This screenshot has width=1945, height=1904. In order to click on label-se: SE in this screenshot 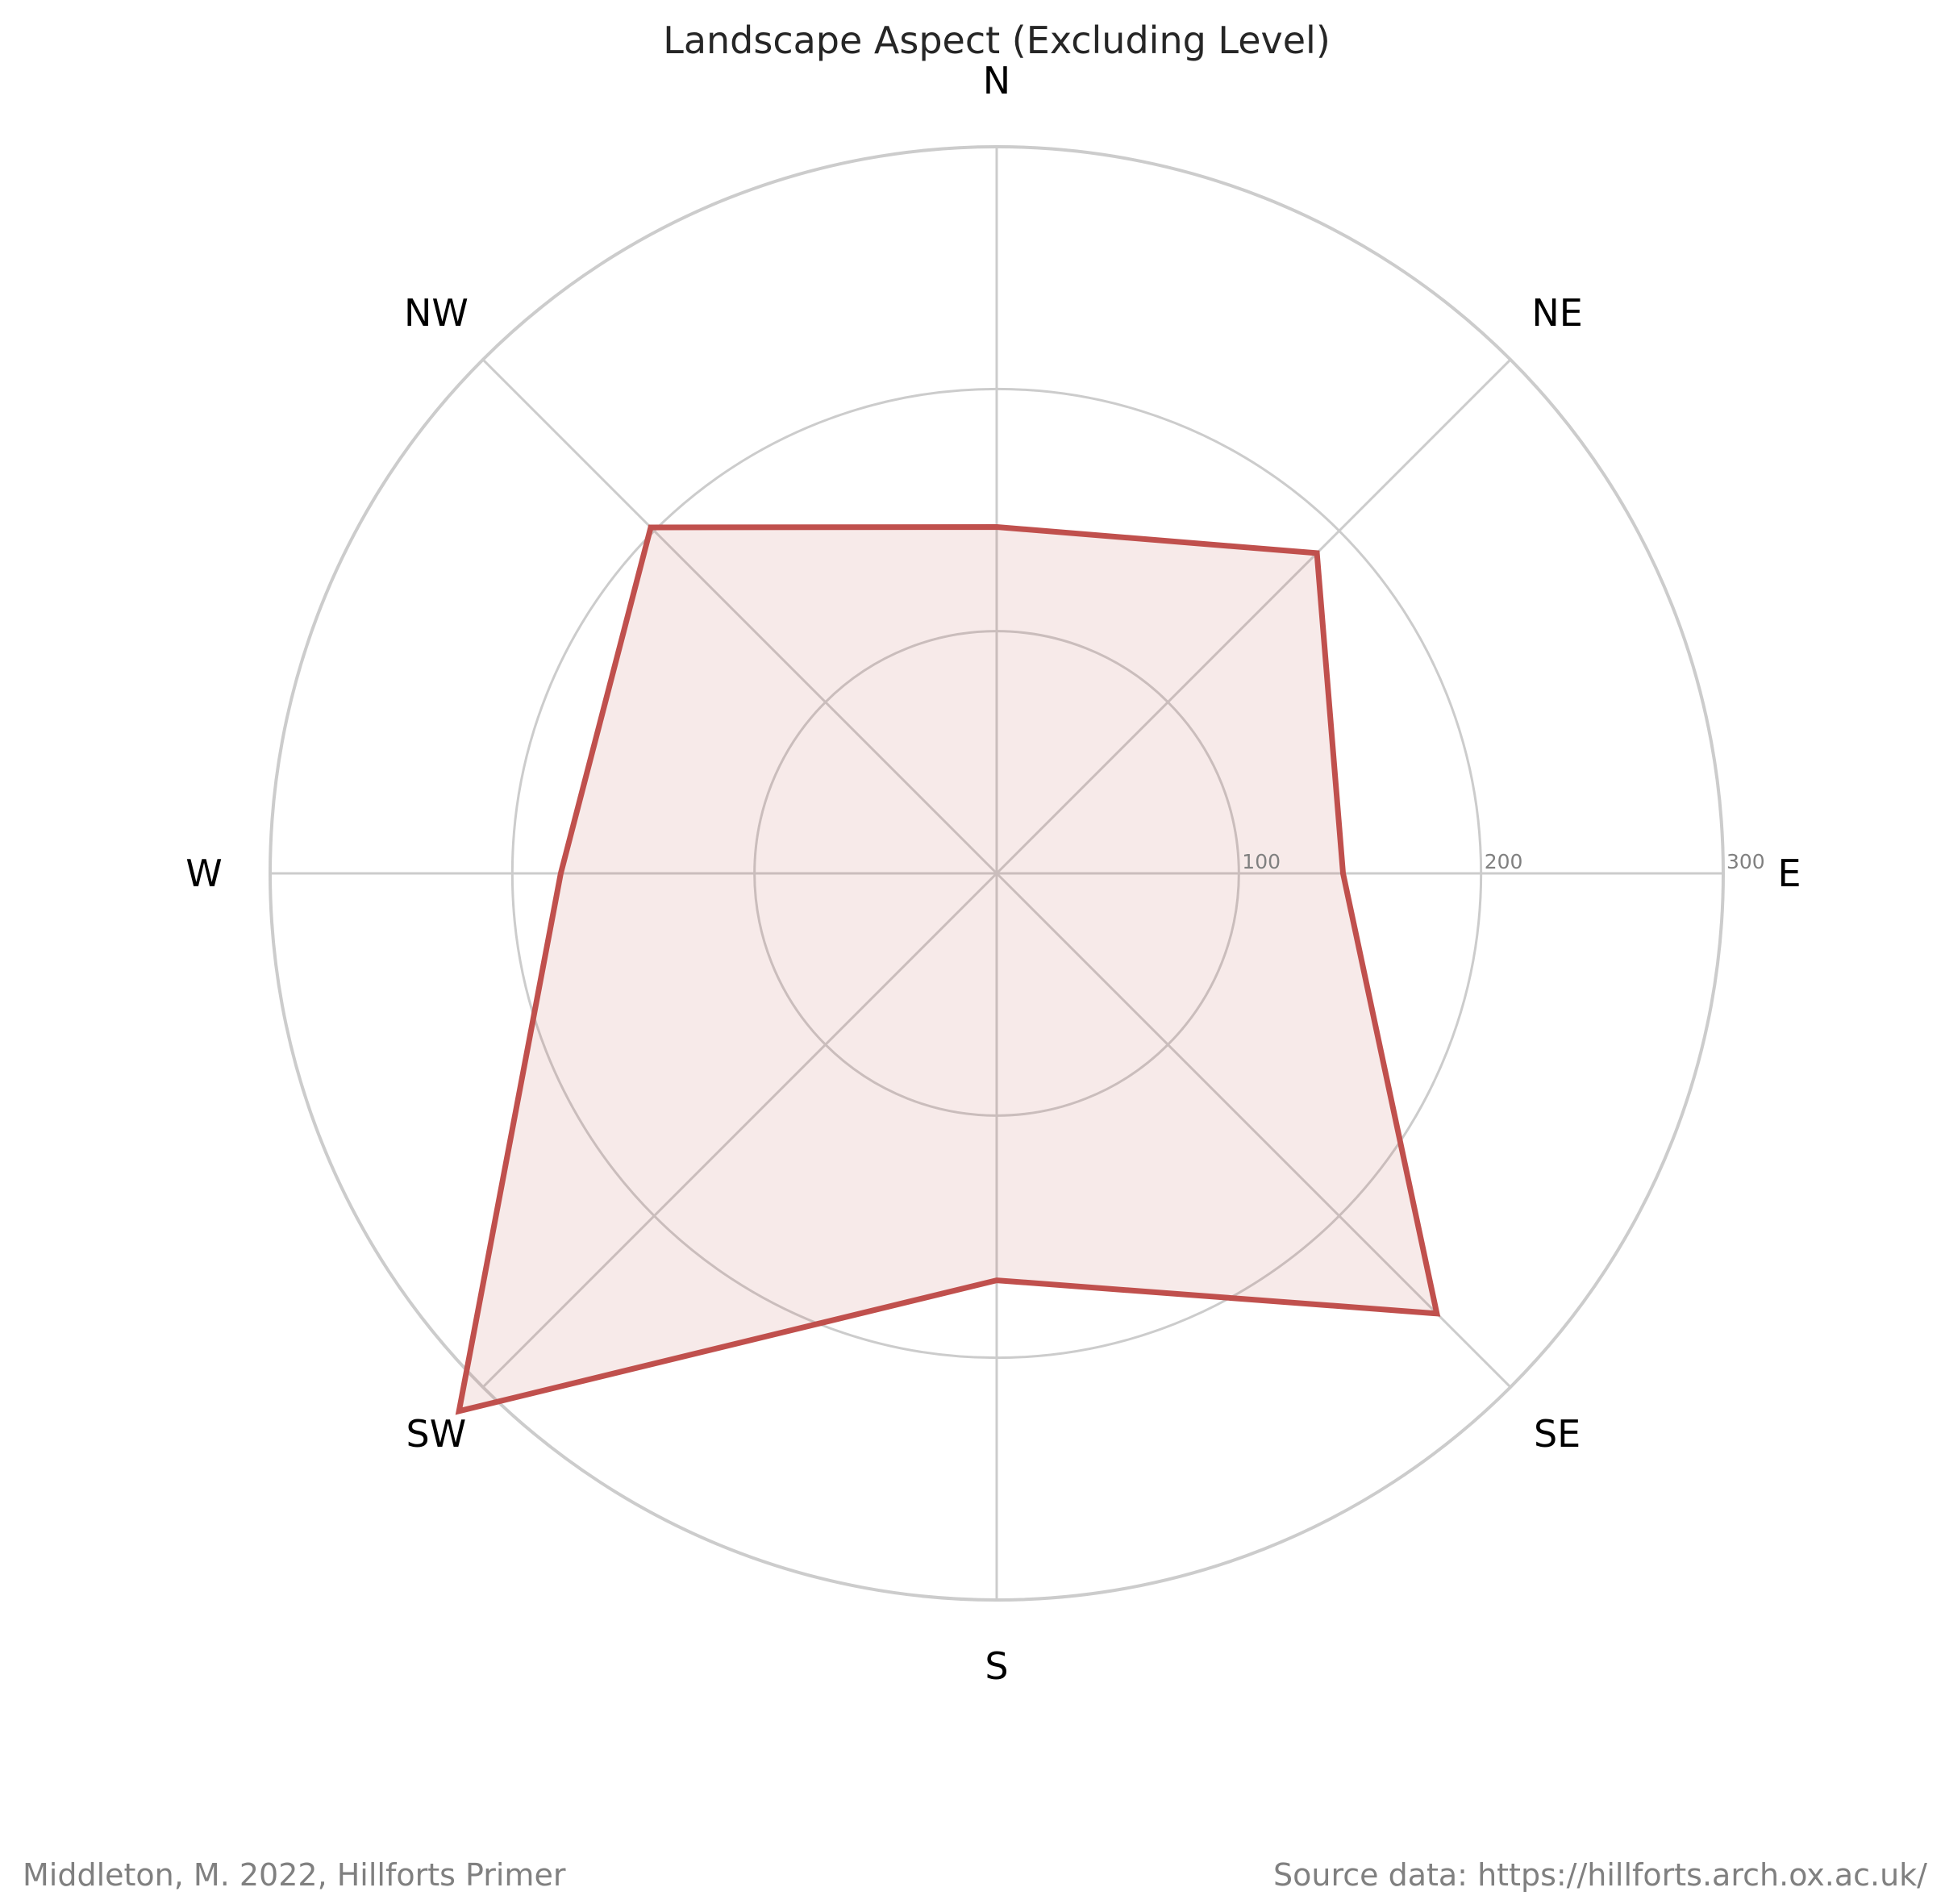, I will do `click(1557, 1434)`.